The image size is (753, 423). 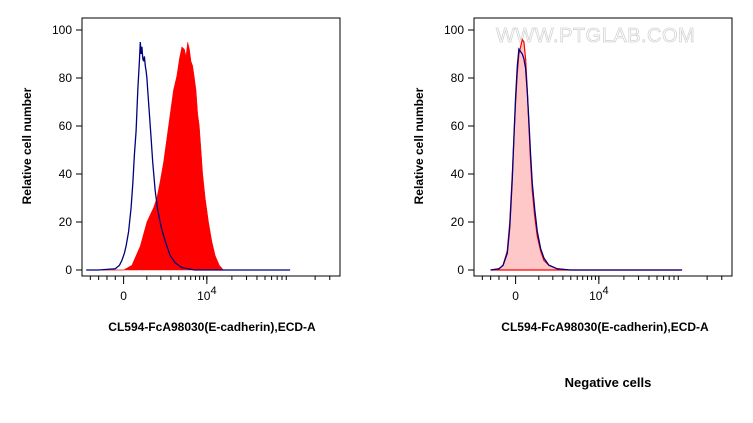 I want to click on p0-x-axis: 0 104, so click(x=210, y=289).